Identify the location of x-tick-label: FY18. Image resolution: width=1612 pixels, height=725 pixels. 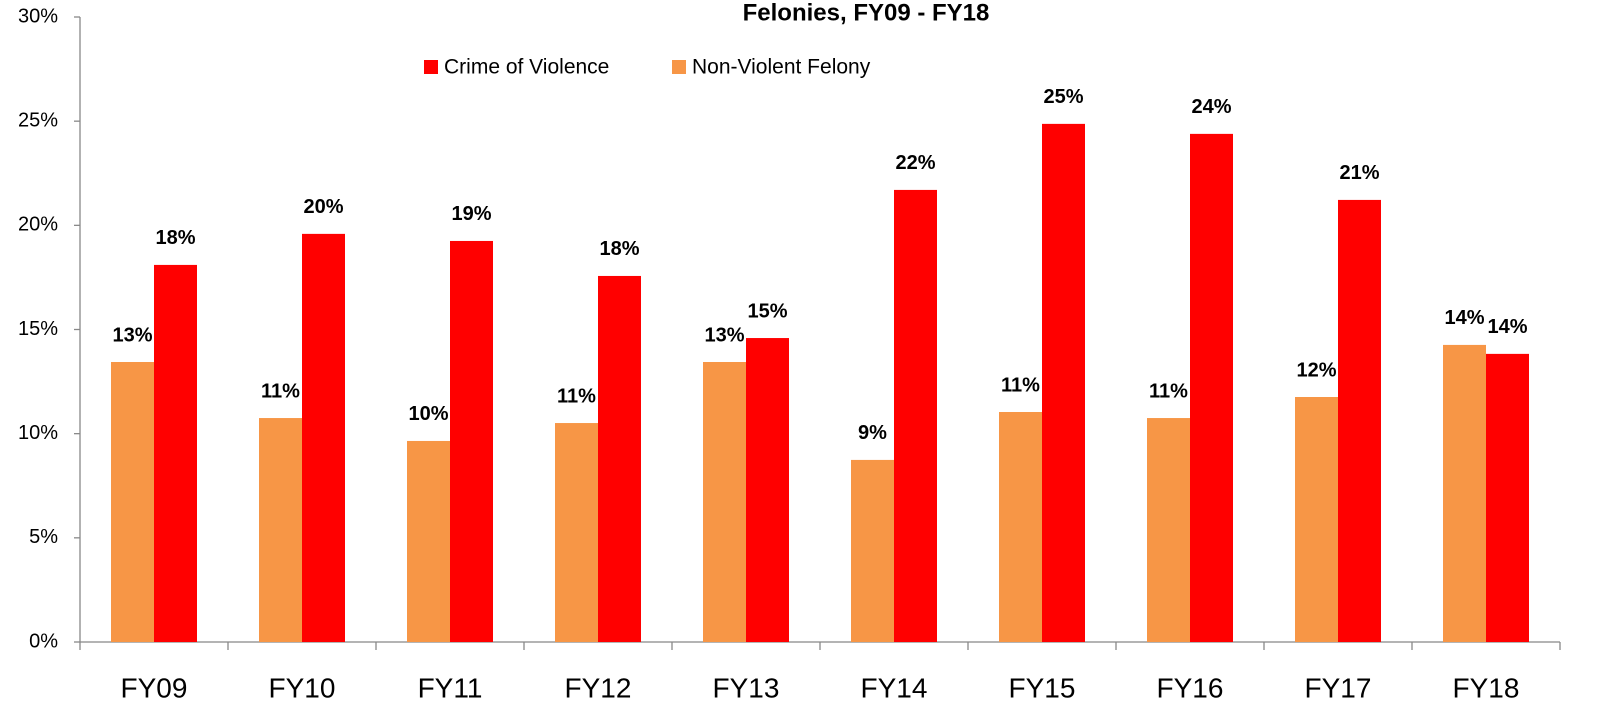
(1486, 687).